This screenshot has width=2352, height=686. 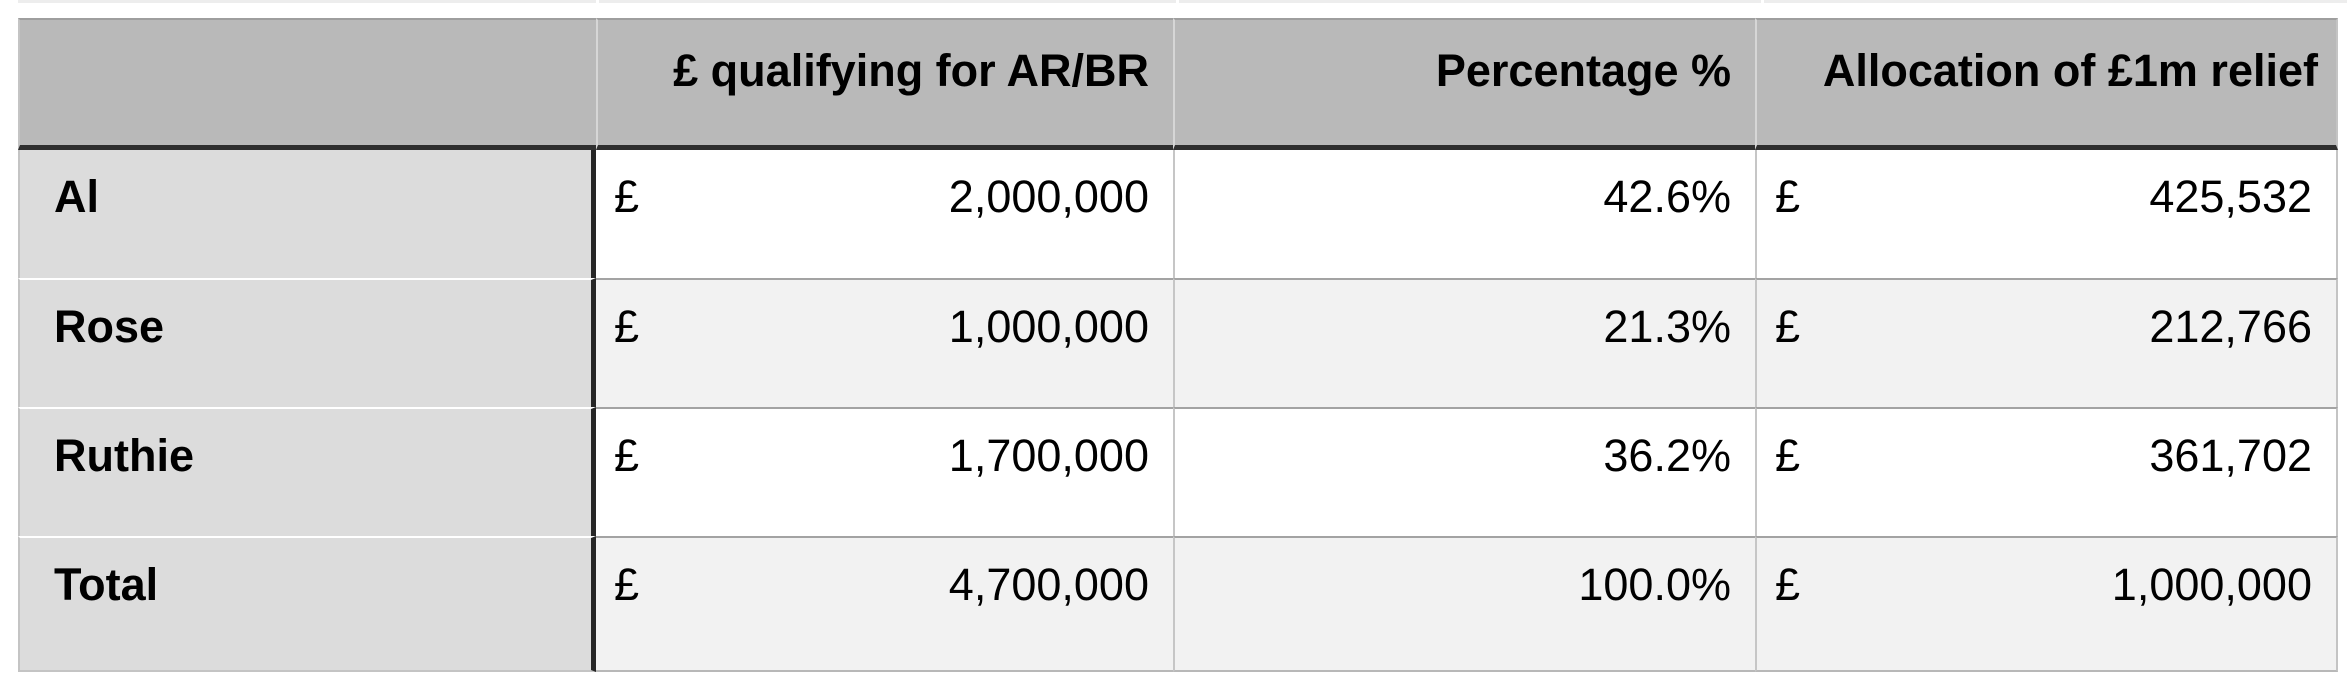 I want to click on cell-total-qualifying: £ 4,700,000, so click(x=884, y=604).